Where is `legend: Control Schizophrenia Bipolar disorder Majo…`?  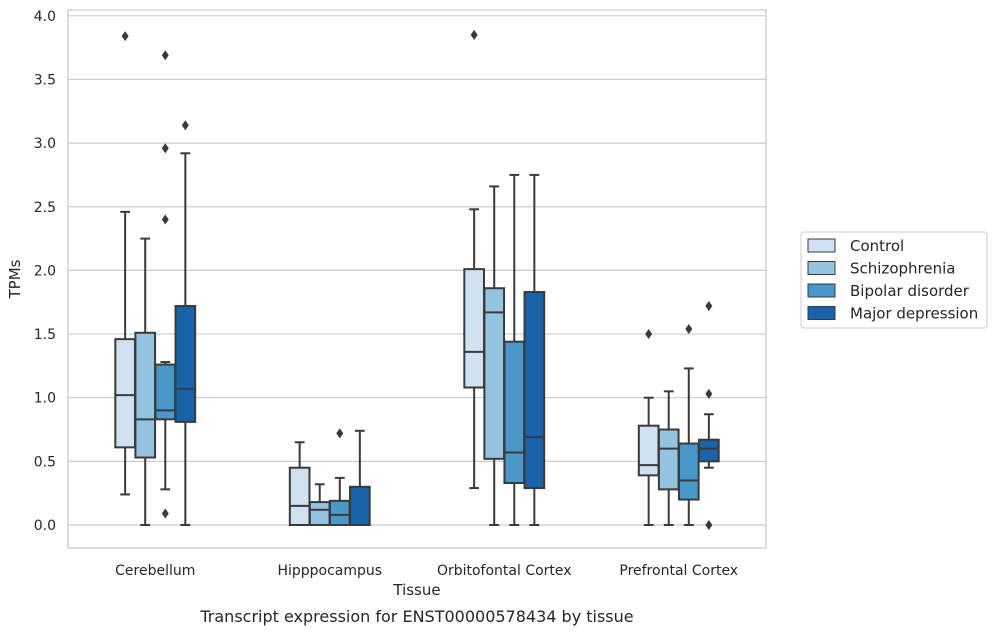 legend: Control Schizophrenia Bipolar disorder Majo… is located at coordinates (894, 280).